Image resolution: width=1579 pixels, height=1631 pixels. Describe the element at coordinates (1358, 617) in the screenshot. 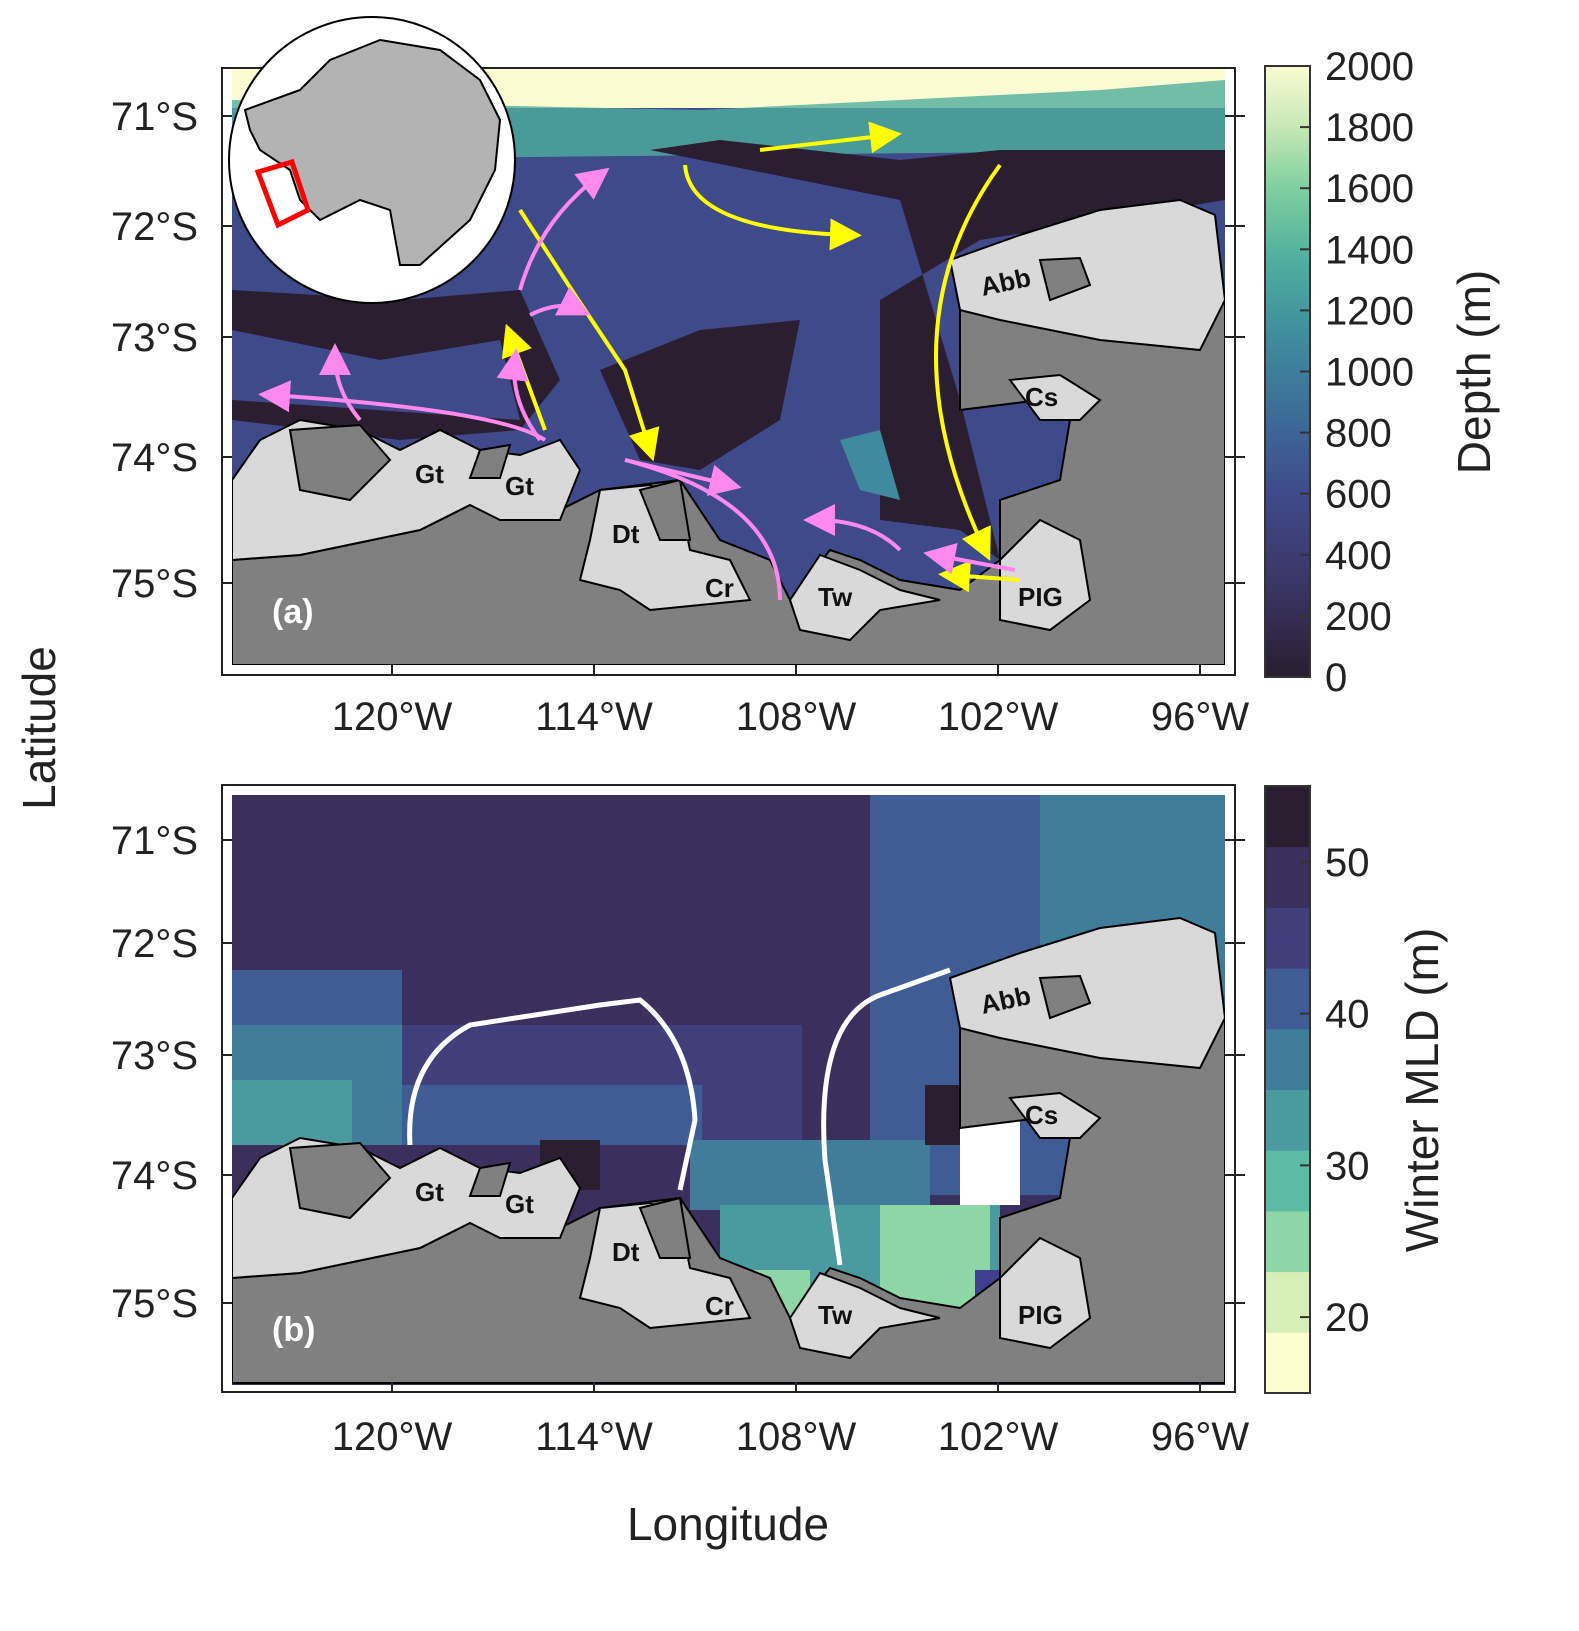

I see `colorbar-depth-tick: 200` at that location.